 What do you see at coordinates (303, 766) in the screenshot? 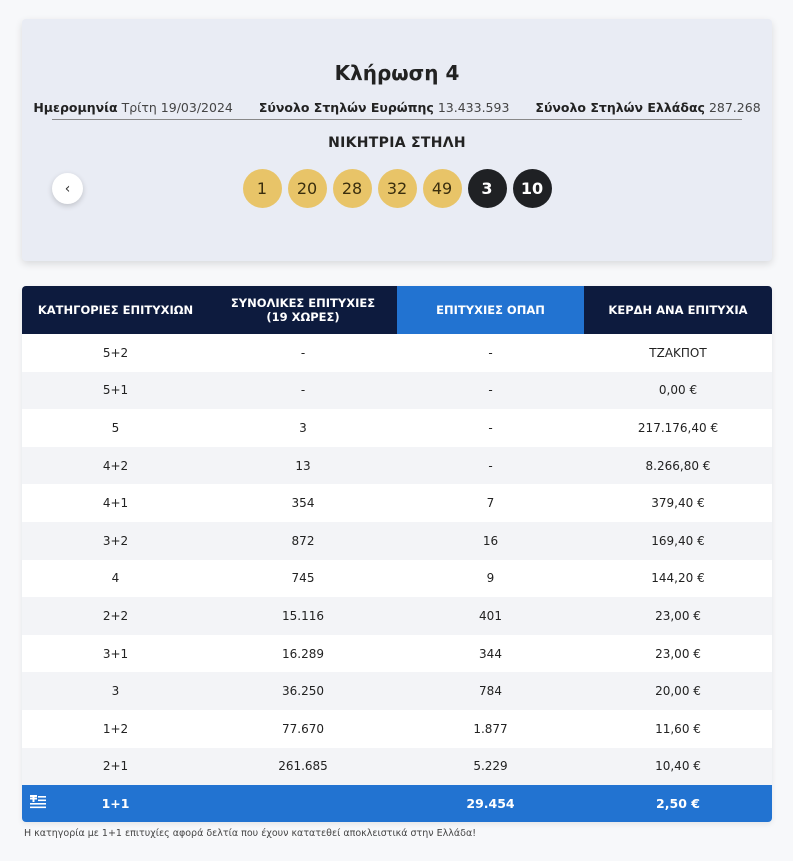
I see `cell-total: 261.685` at bounding box center [303, 766].